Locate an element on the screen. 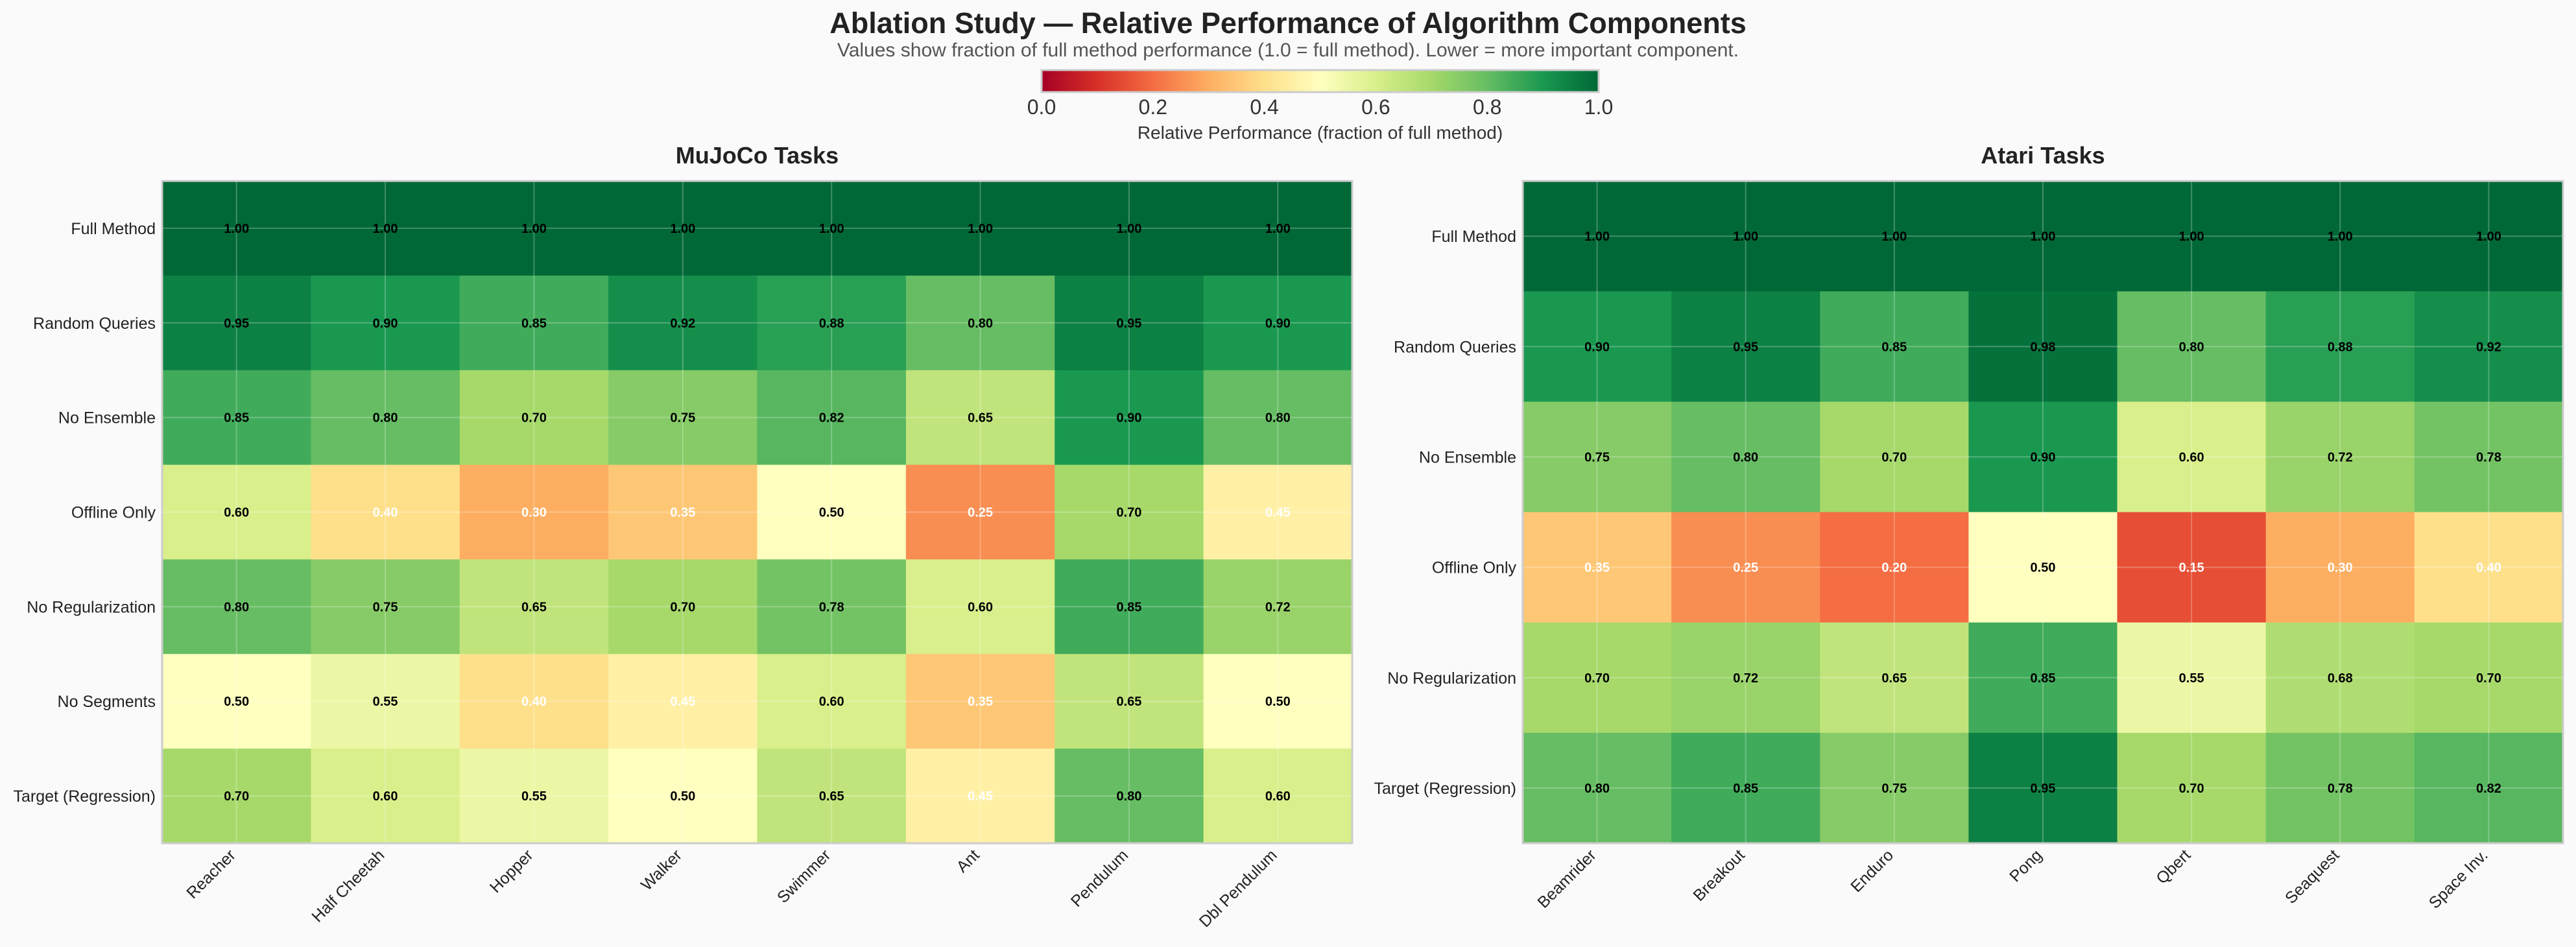  mujoco-cell-label: 0.90 is located at coordinates (1128, 418).